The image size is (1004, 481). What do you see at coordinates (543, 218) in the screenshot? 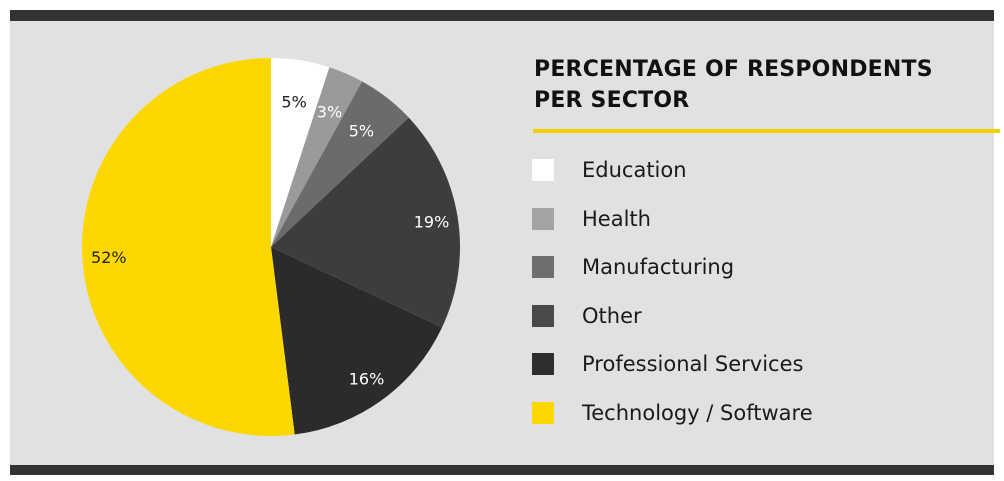
I see `legend-swatch-health` at bounding box center [543, 218].